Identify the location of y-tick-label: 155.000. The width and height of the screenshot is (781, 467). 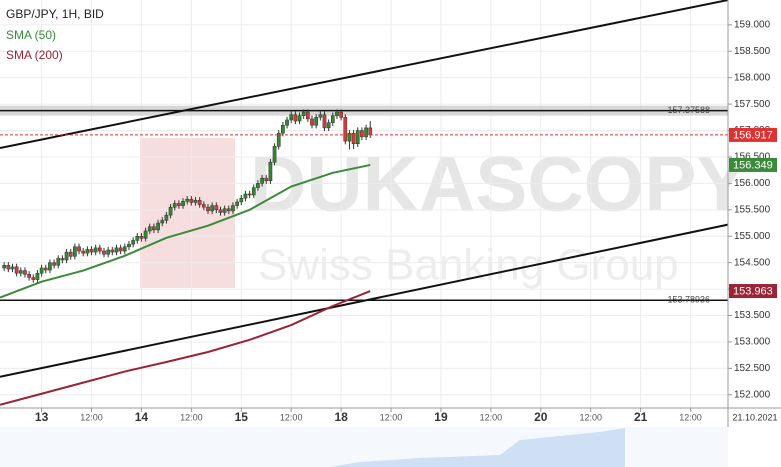
(752, 236).